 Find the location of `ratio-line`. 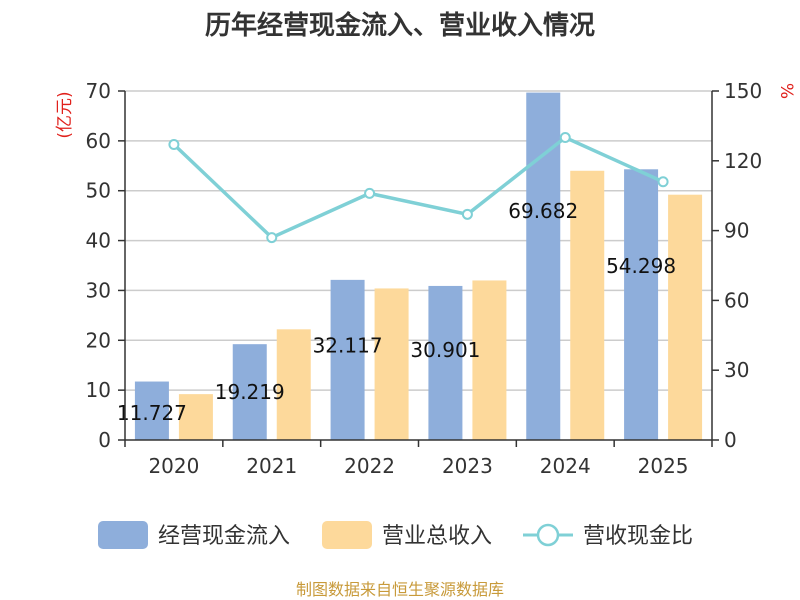

ratio-line is located at coordinates (418, 187).